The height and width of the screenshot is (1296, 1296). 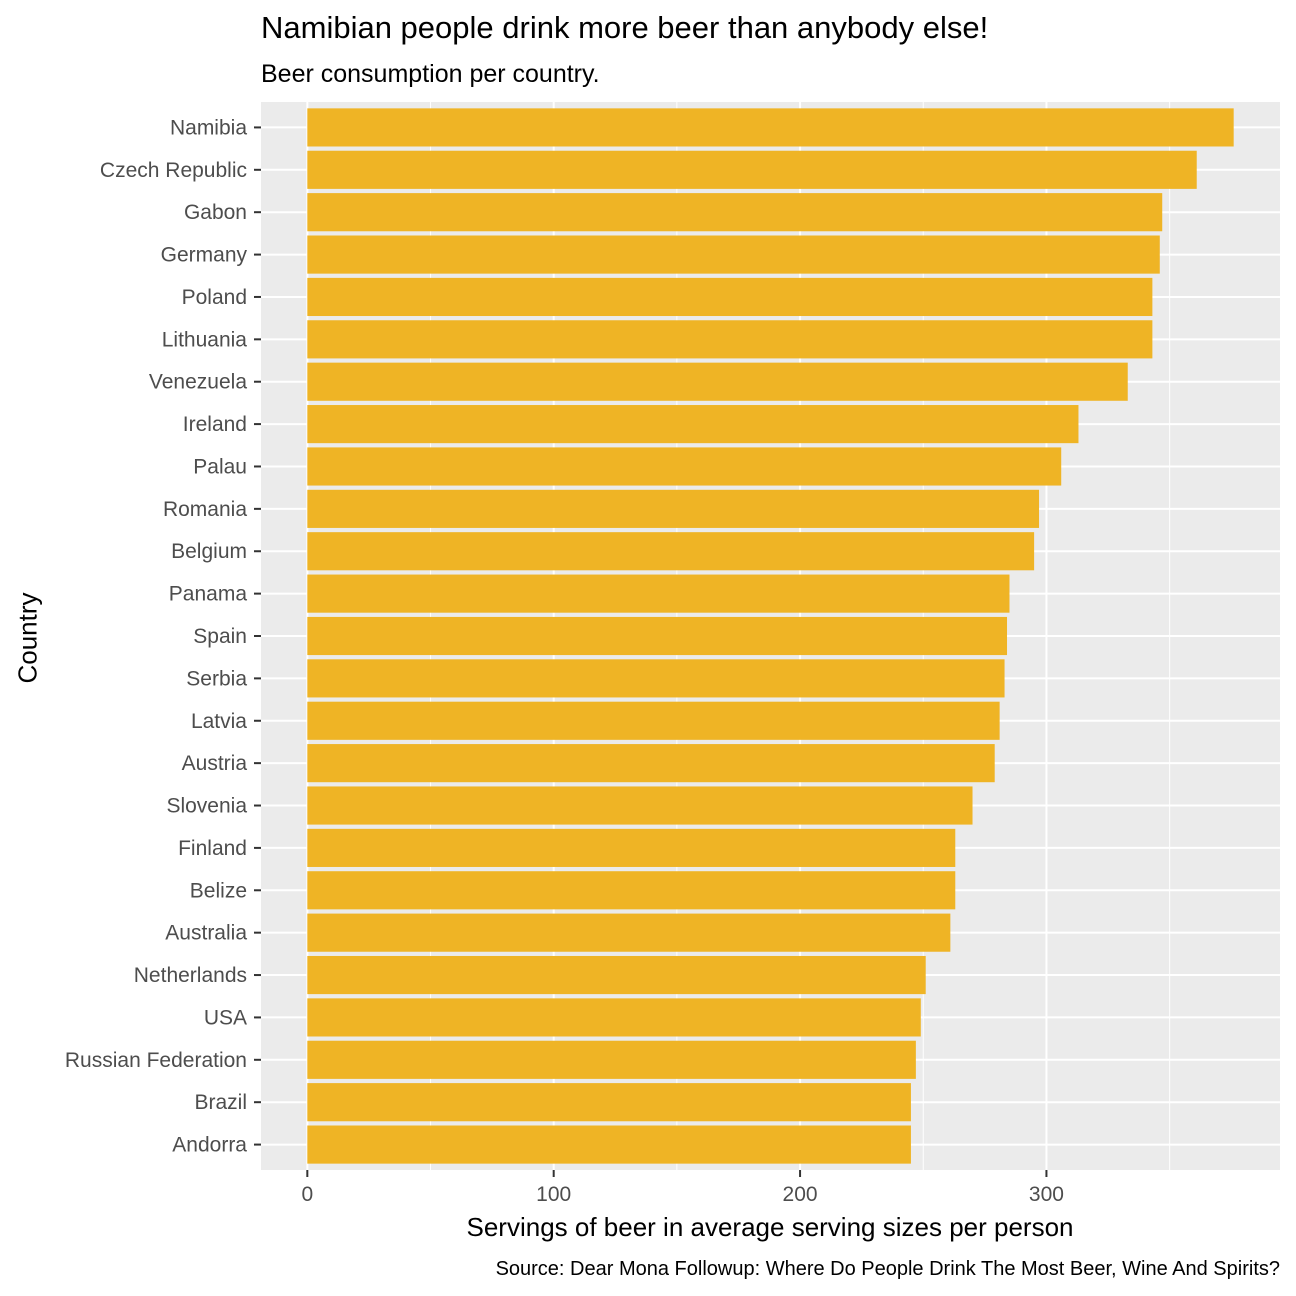 What do you see at coordinates (1046, 1194) in the screenshot?
I see `x-tick-label: 300` at bounding box center [1046, 1194].